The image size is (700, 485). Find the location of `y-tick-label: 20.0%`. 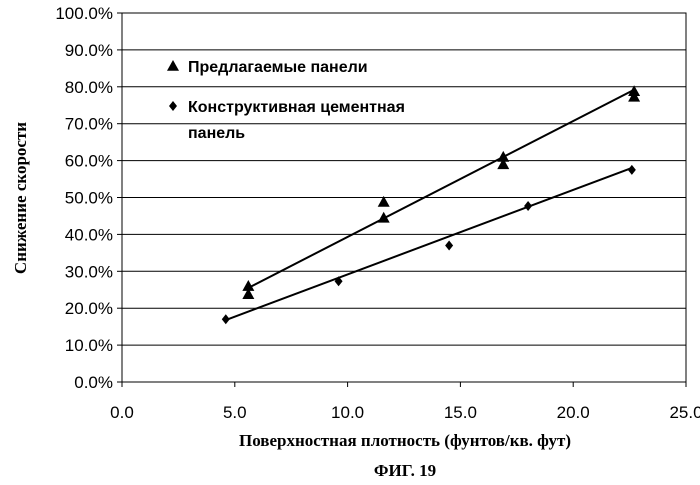

y-tick-label: 20.0% is located at coordinates (89, 308).